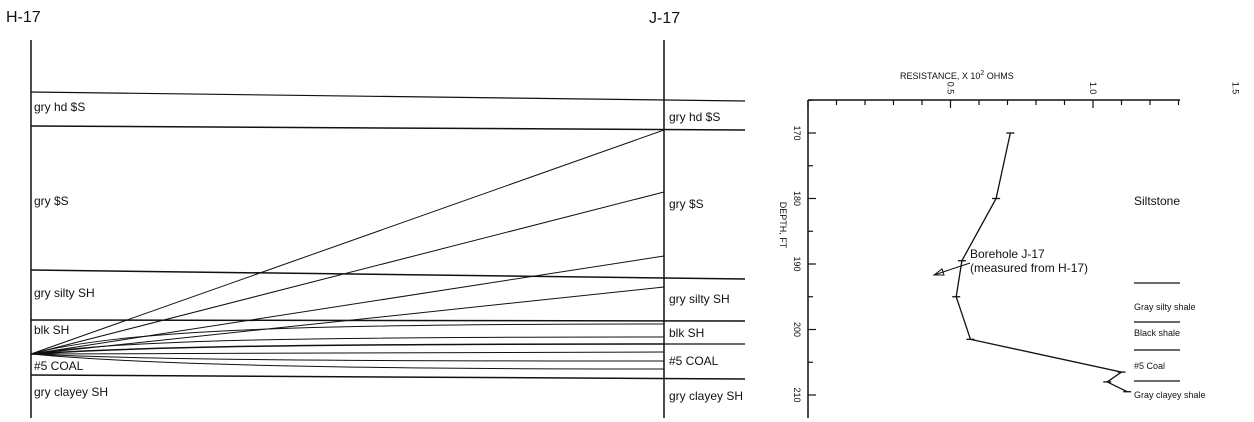  What do you see at coordinates (1029, 268) in the screenshot?
I see `annotation-line2: (measured from H-17)` at bounding box center [1029, 268].